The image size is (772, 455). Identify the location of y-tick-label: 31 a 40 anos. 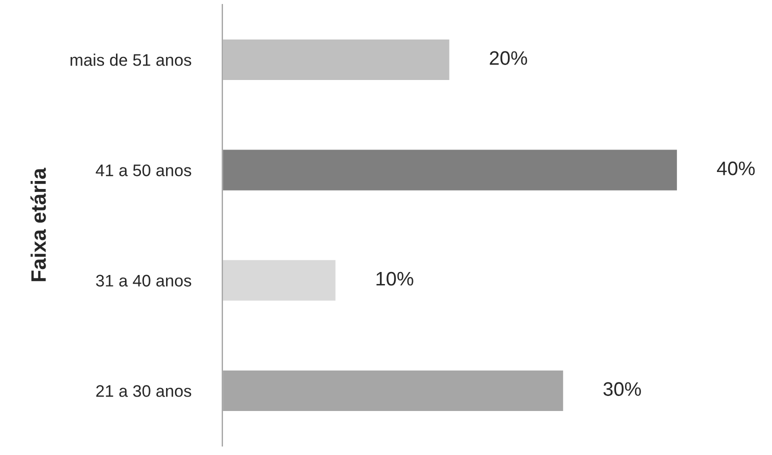
(144, 280).